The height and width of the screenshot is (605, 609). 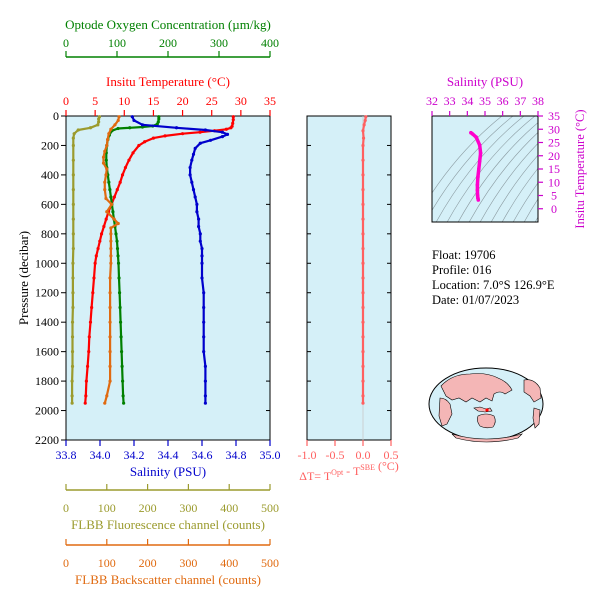 What do you see at coordinates (503, 101) in the screenshot?
I see `ts-salinity-tick-label: 36` at bounding box center [503, 101].